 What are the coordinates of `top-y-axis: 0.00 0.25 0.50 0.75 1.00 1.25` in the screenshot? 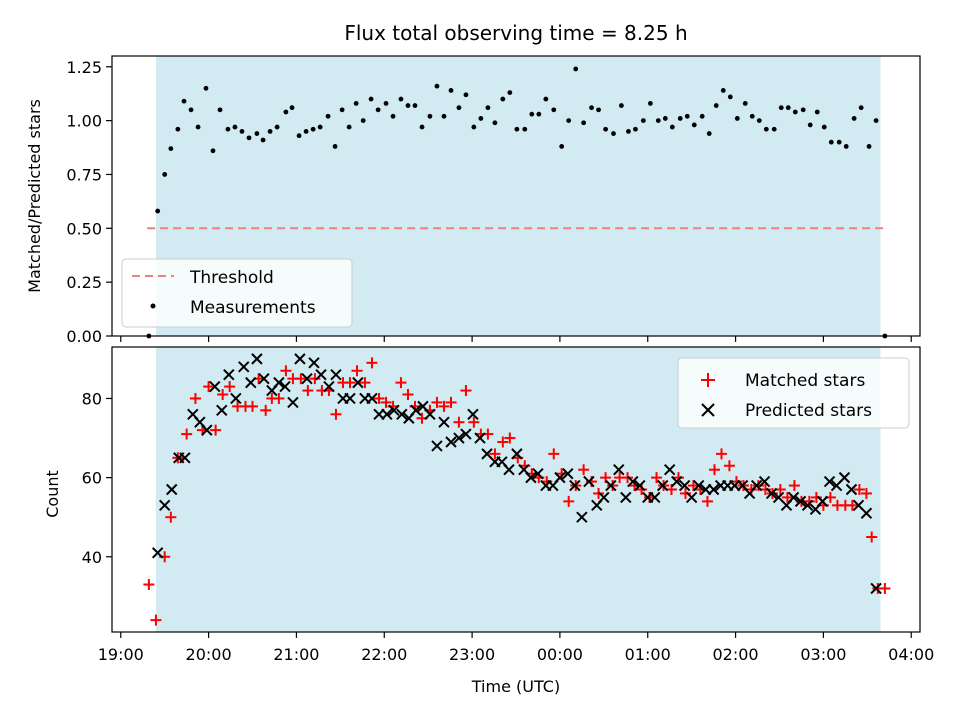 It's located at (89, 202).